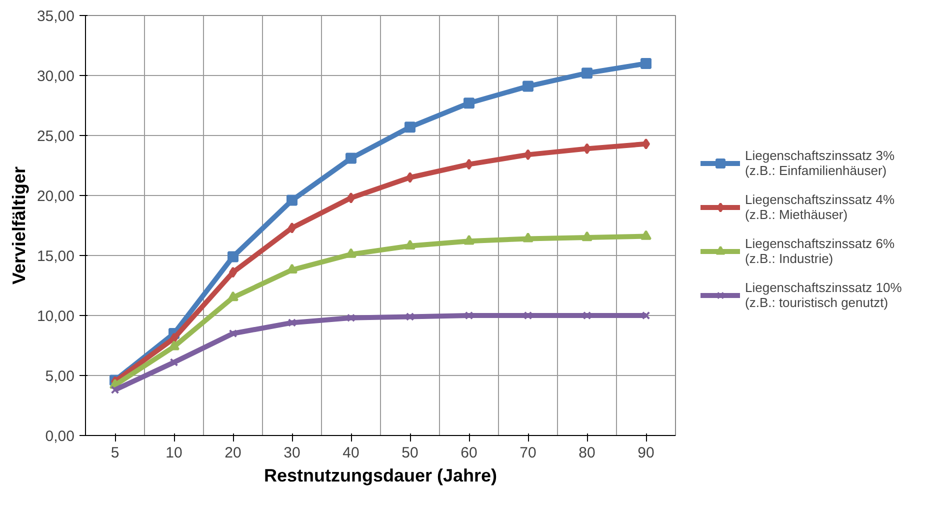 The height and width of the screenshot is (510, 949). What do you see at coordinates (115, 453) in the screenshot?
I see `x-tick-label: 5` at bounding box center [115, 453].